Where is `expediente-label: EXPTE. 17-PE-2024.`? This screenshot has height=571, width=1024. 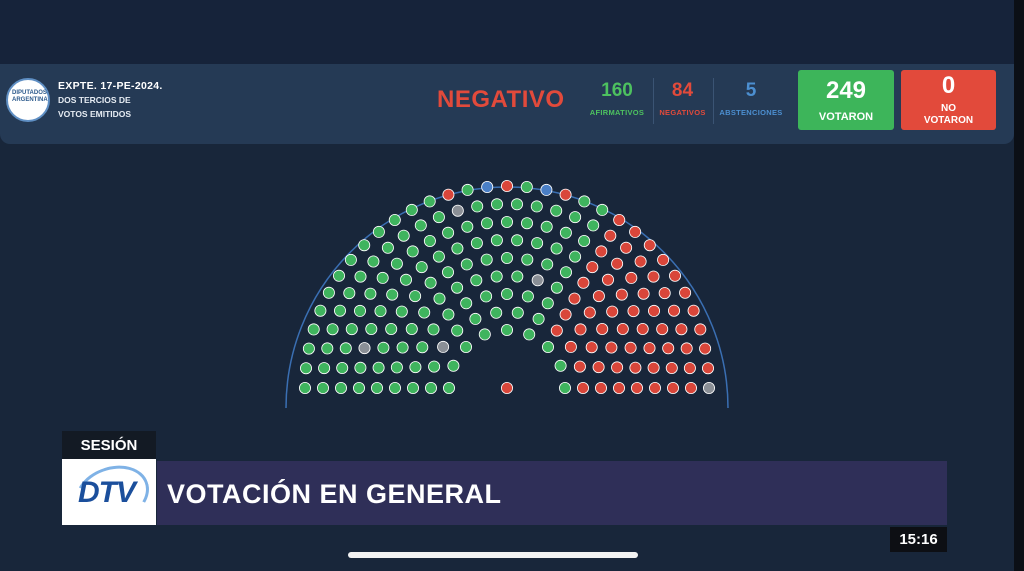 expediente-label: EXPTE. 17-PE-2024. is located at coordinates (110, 86).